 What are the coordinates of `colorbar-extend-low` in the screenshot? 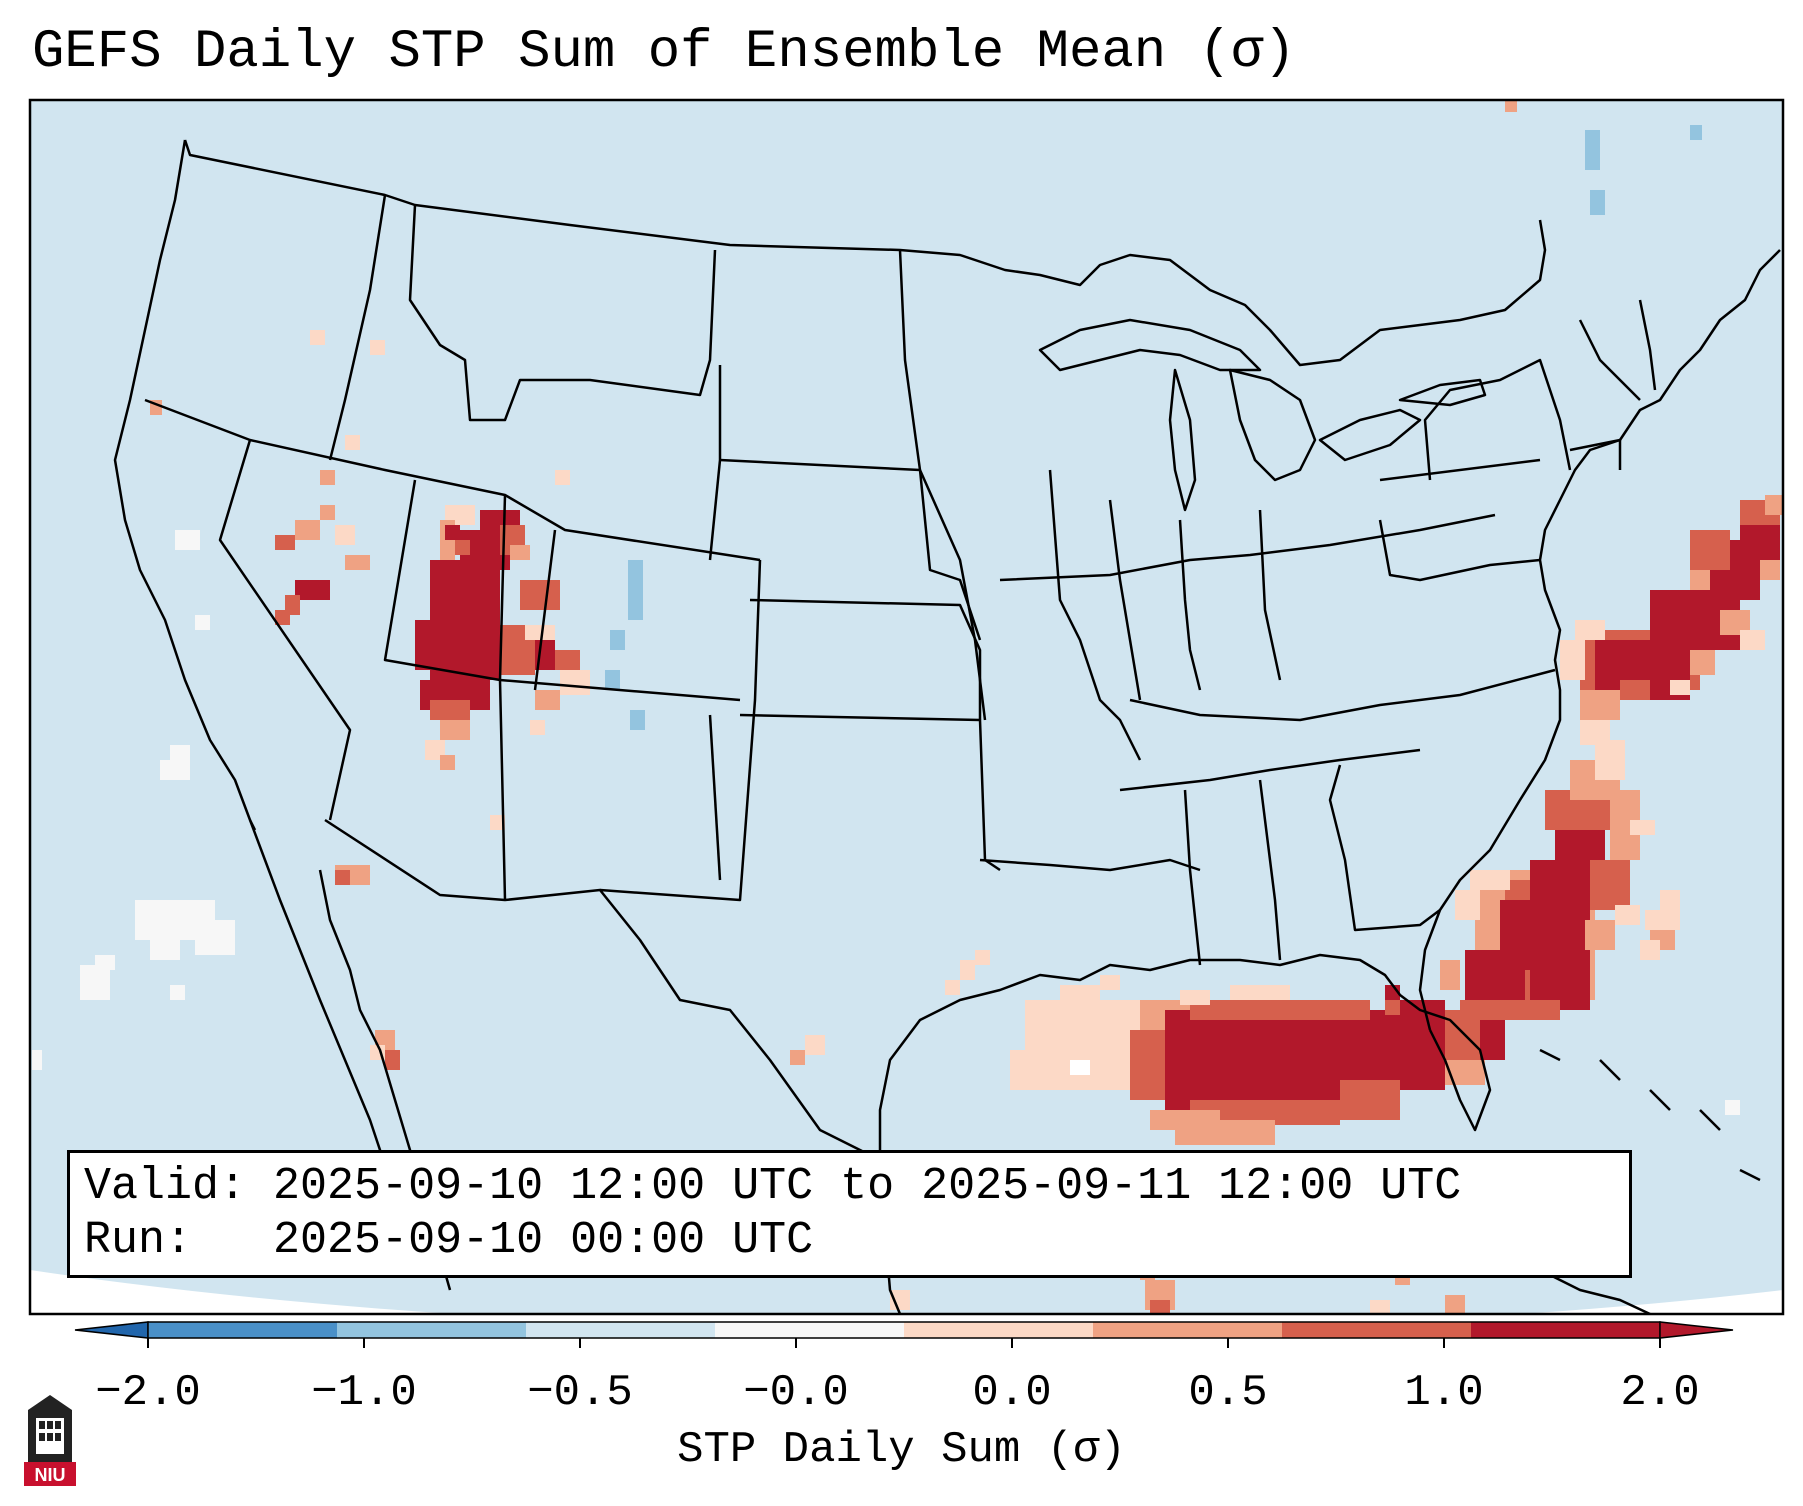 It's located at (111, 1330).